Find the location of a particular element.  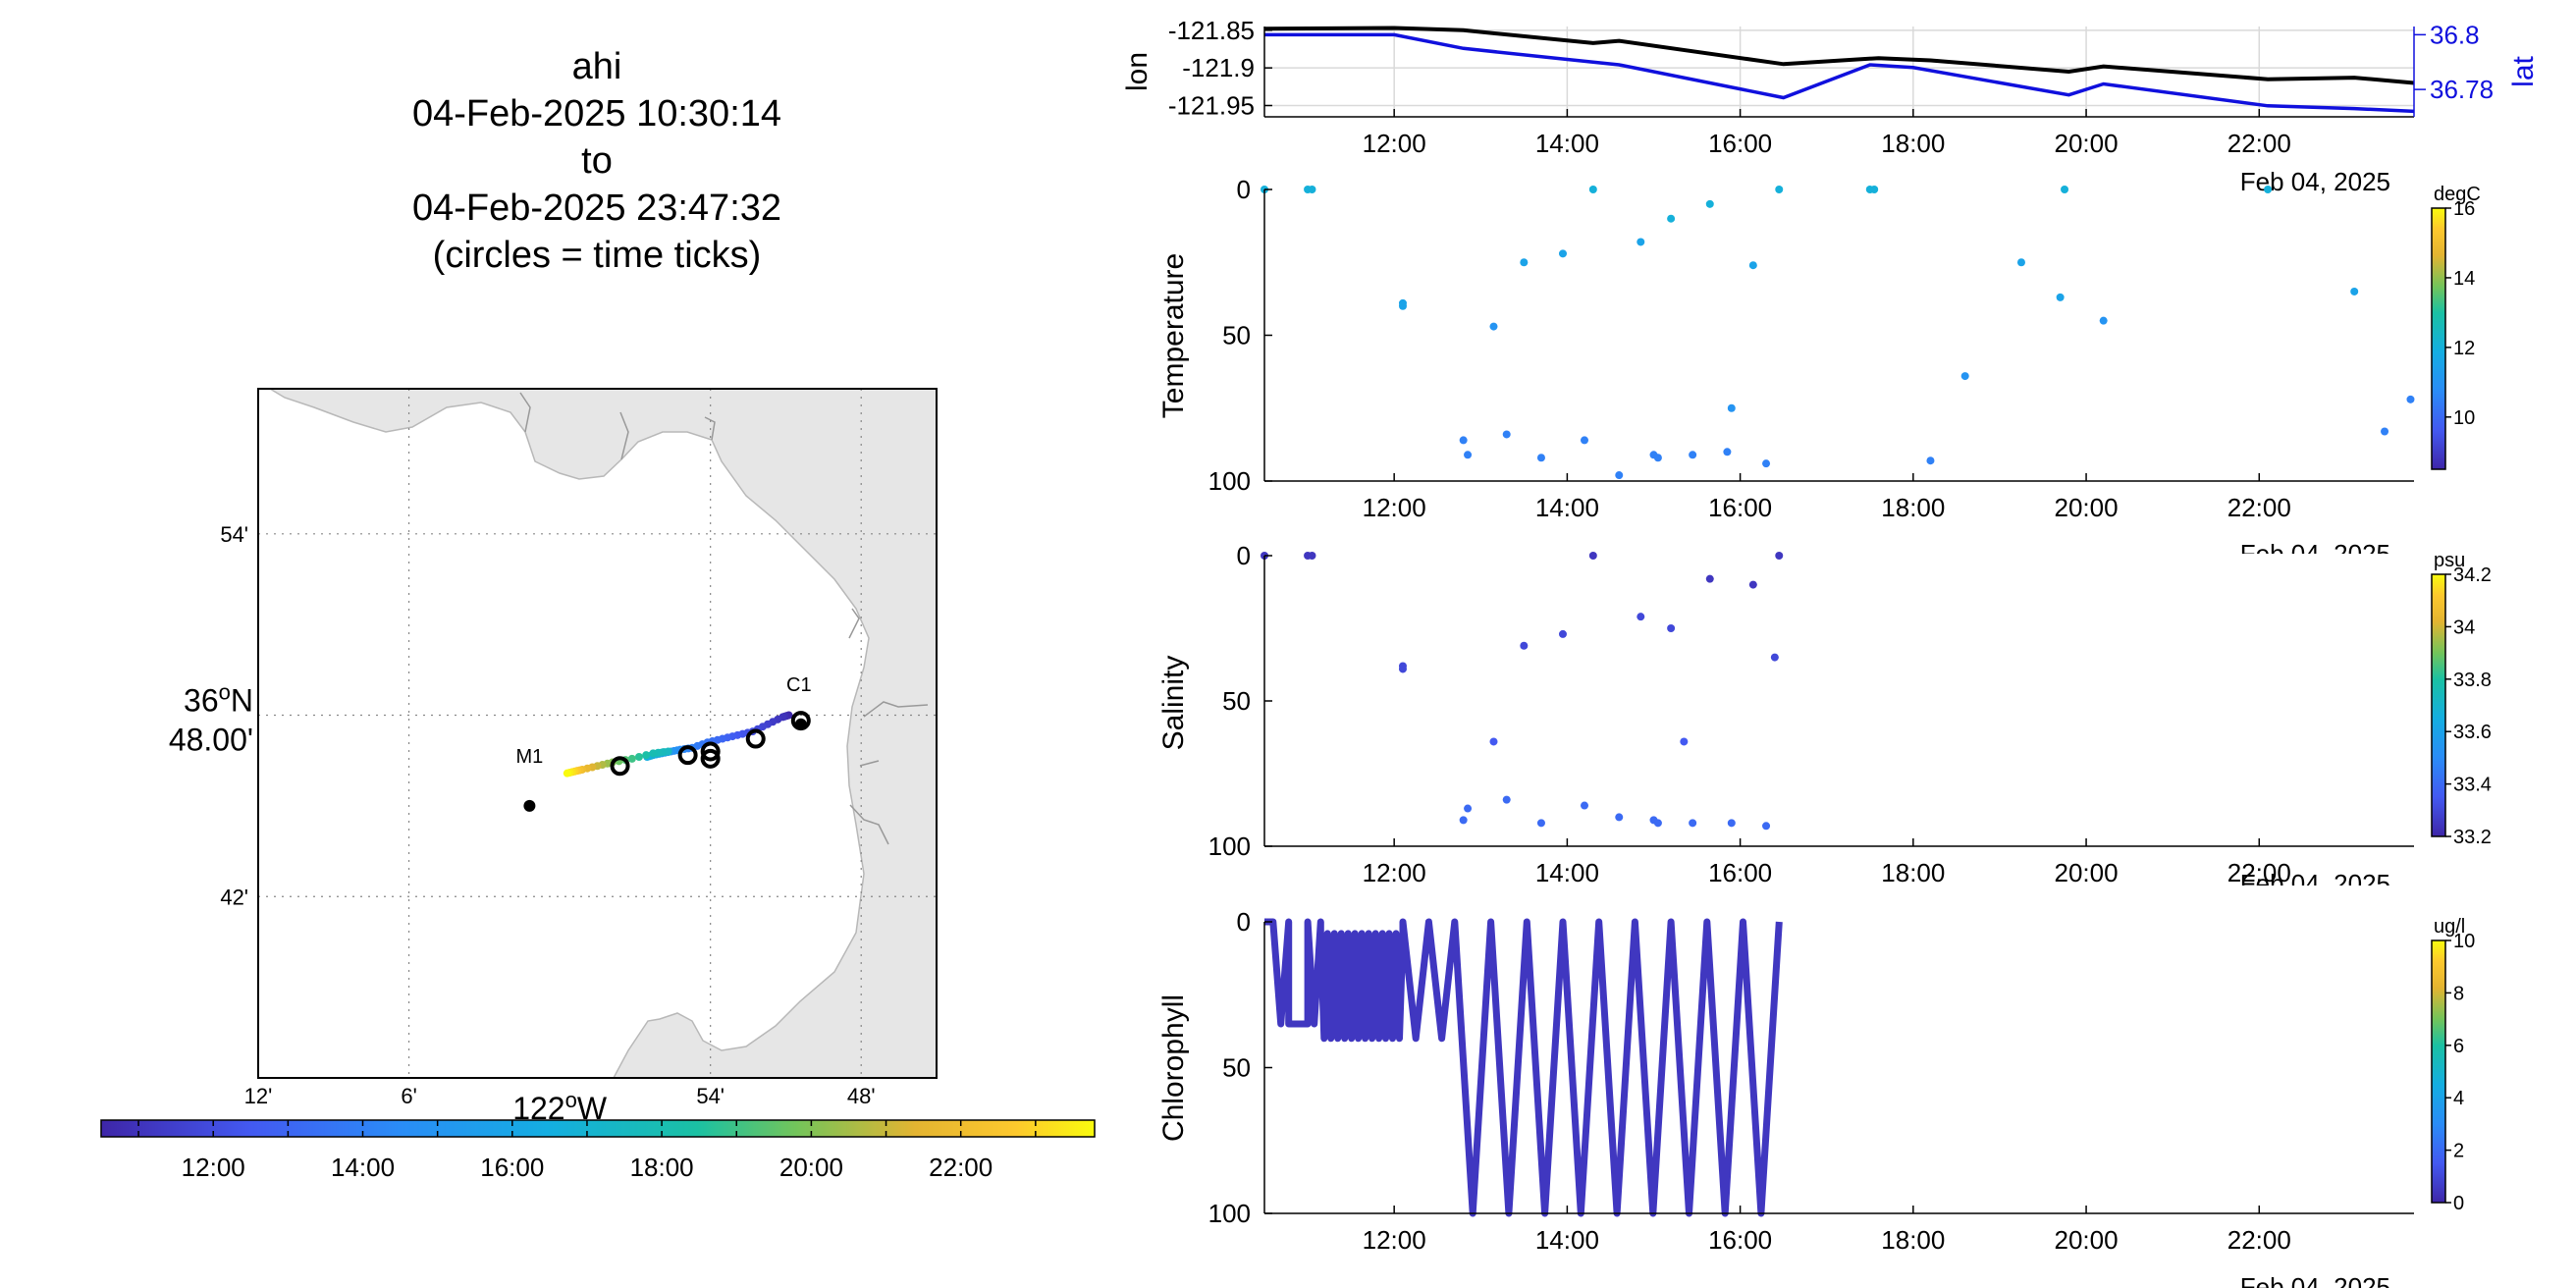

colorbar-tick-label: 33.8 is located at coordinates (2472, 680).